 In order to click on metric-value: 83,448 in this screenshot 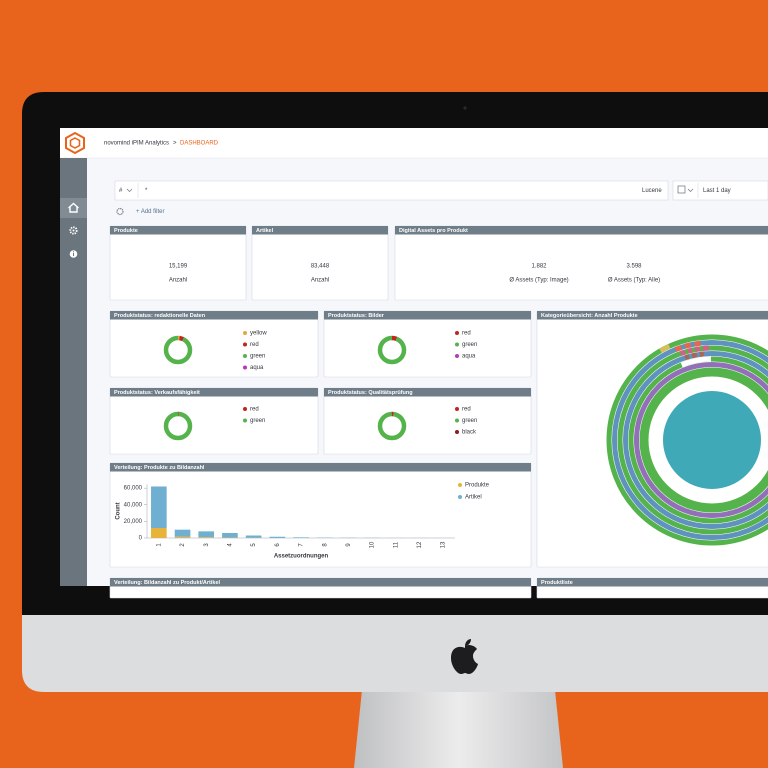, I will do `click(320, 267)`.